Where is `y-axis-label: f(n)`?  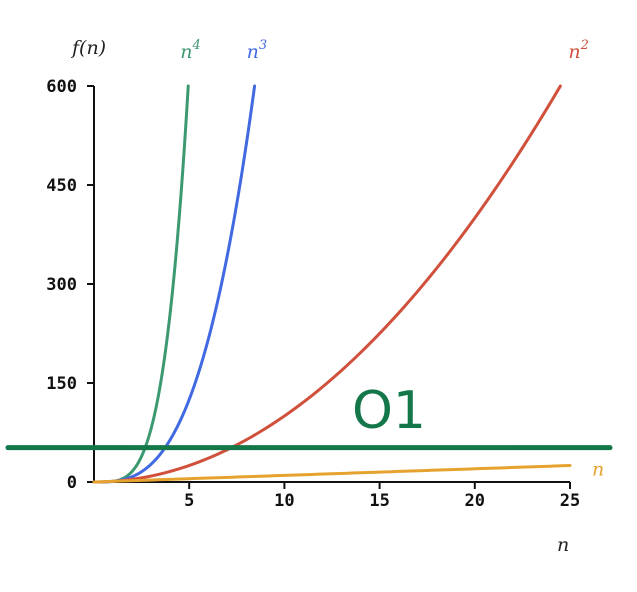 y-axis-label: f(n) is located at coordinates (88, 48).